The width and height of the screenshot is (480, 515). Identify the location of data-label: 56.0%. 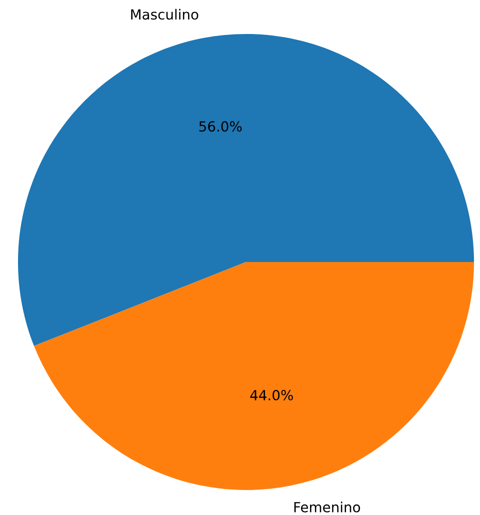
(220, 126).